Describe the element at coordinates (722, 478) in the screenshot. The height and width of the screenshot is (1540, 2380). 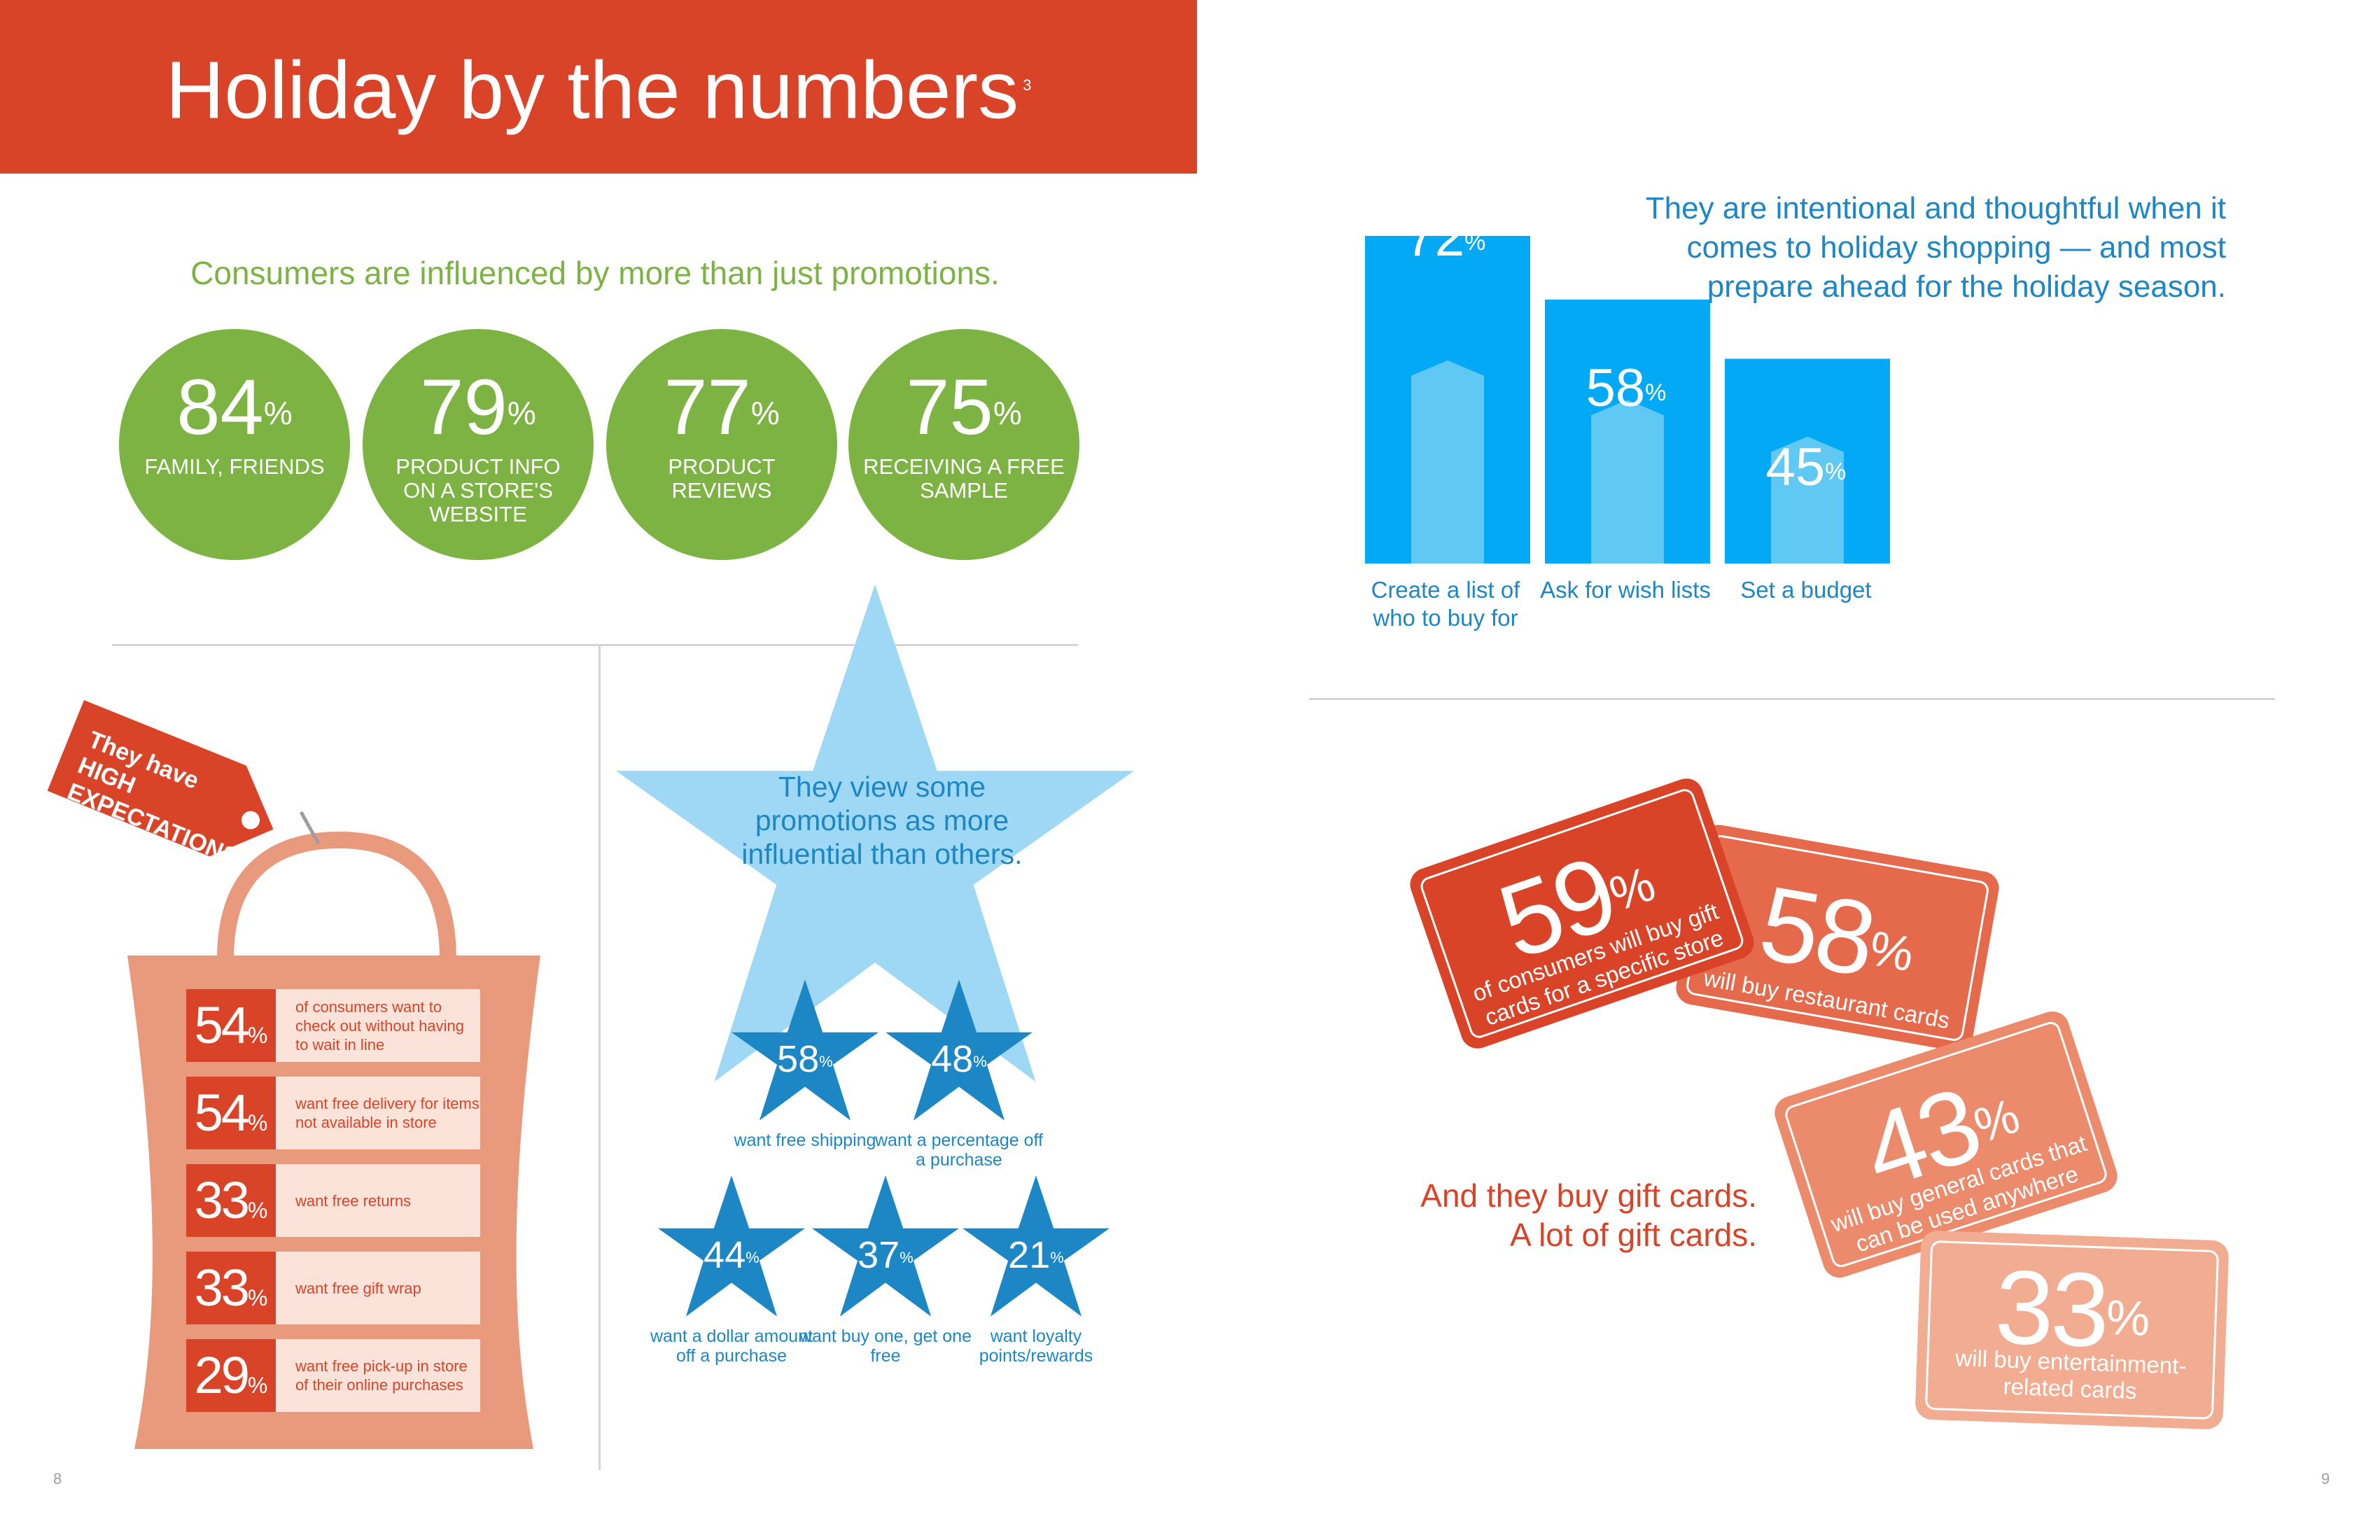
I see `influence-label: PRODUCT REVIEWS` at that location.